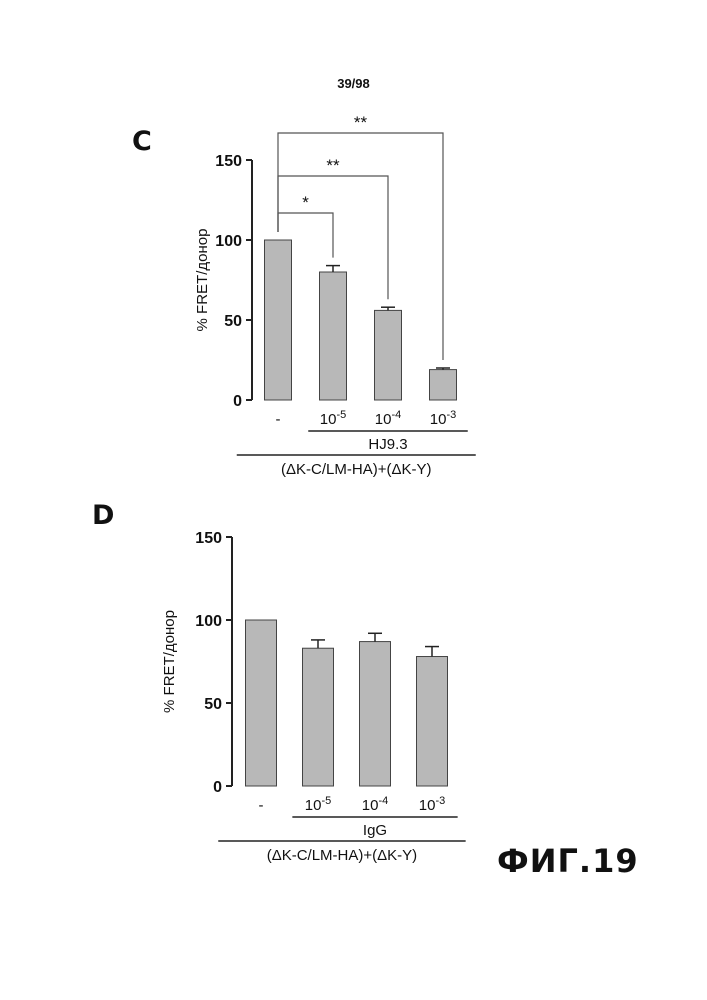  What do you see at coordinates (375, 830) in the screenshot?
I see `treatment-label: IgG` at bounding box center [375, 830].